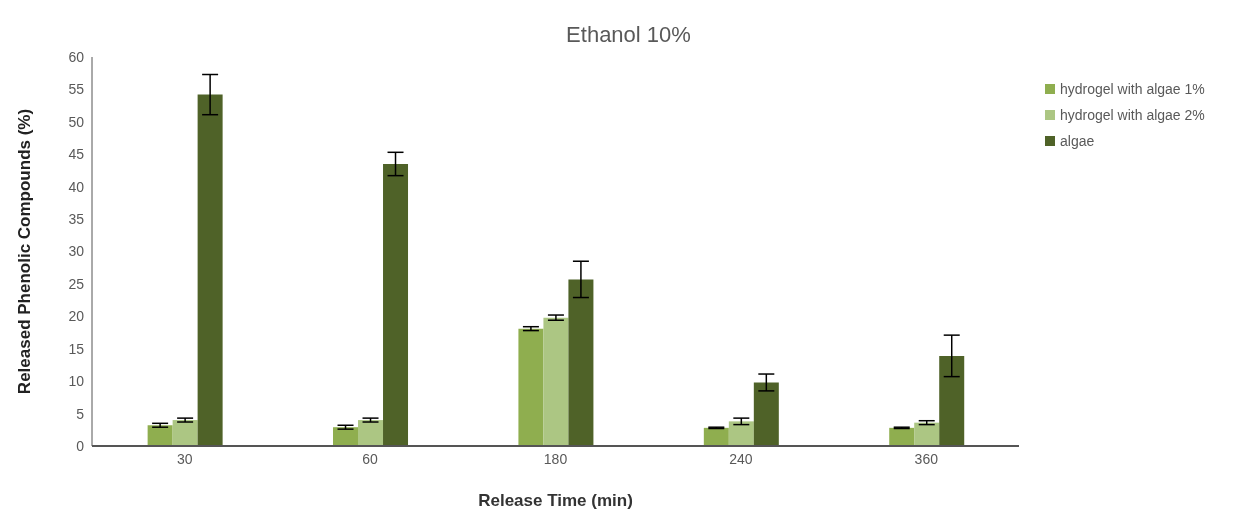  Describe the element at coordinates (76, 316) in the screenshot. I see `y-tick-label: 20` at that location.